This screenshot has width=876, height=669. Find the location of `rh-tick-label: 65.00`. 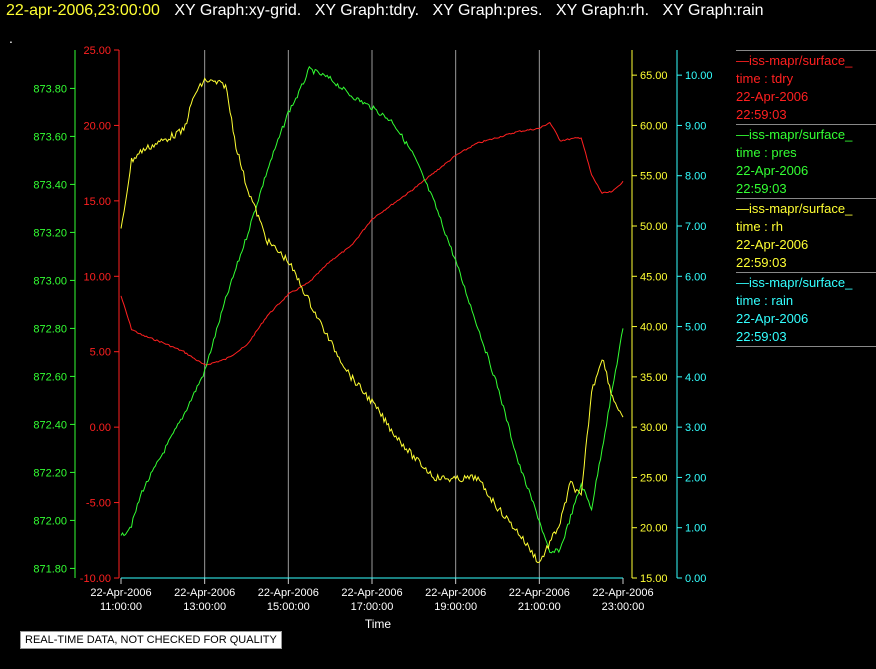

rh-tick-label: 65.00 is located at coordinates (654, 76).